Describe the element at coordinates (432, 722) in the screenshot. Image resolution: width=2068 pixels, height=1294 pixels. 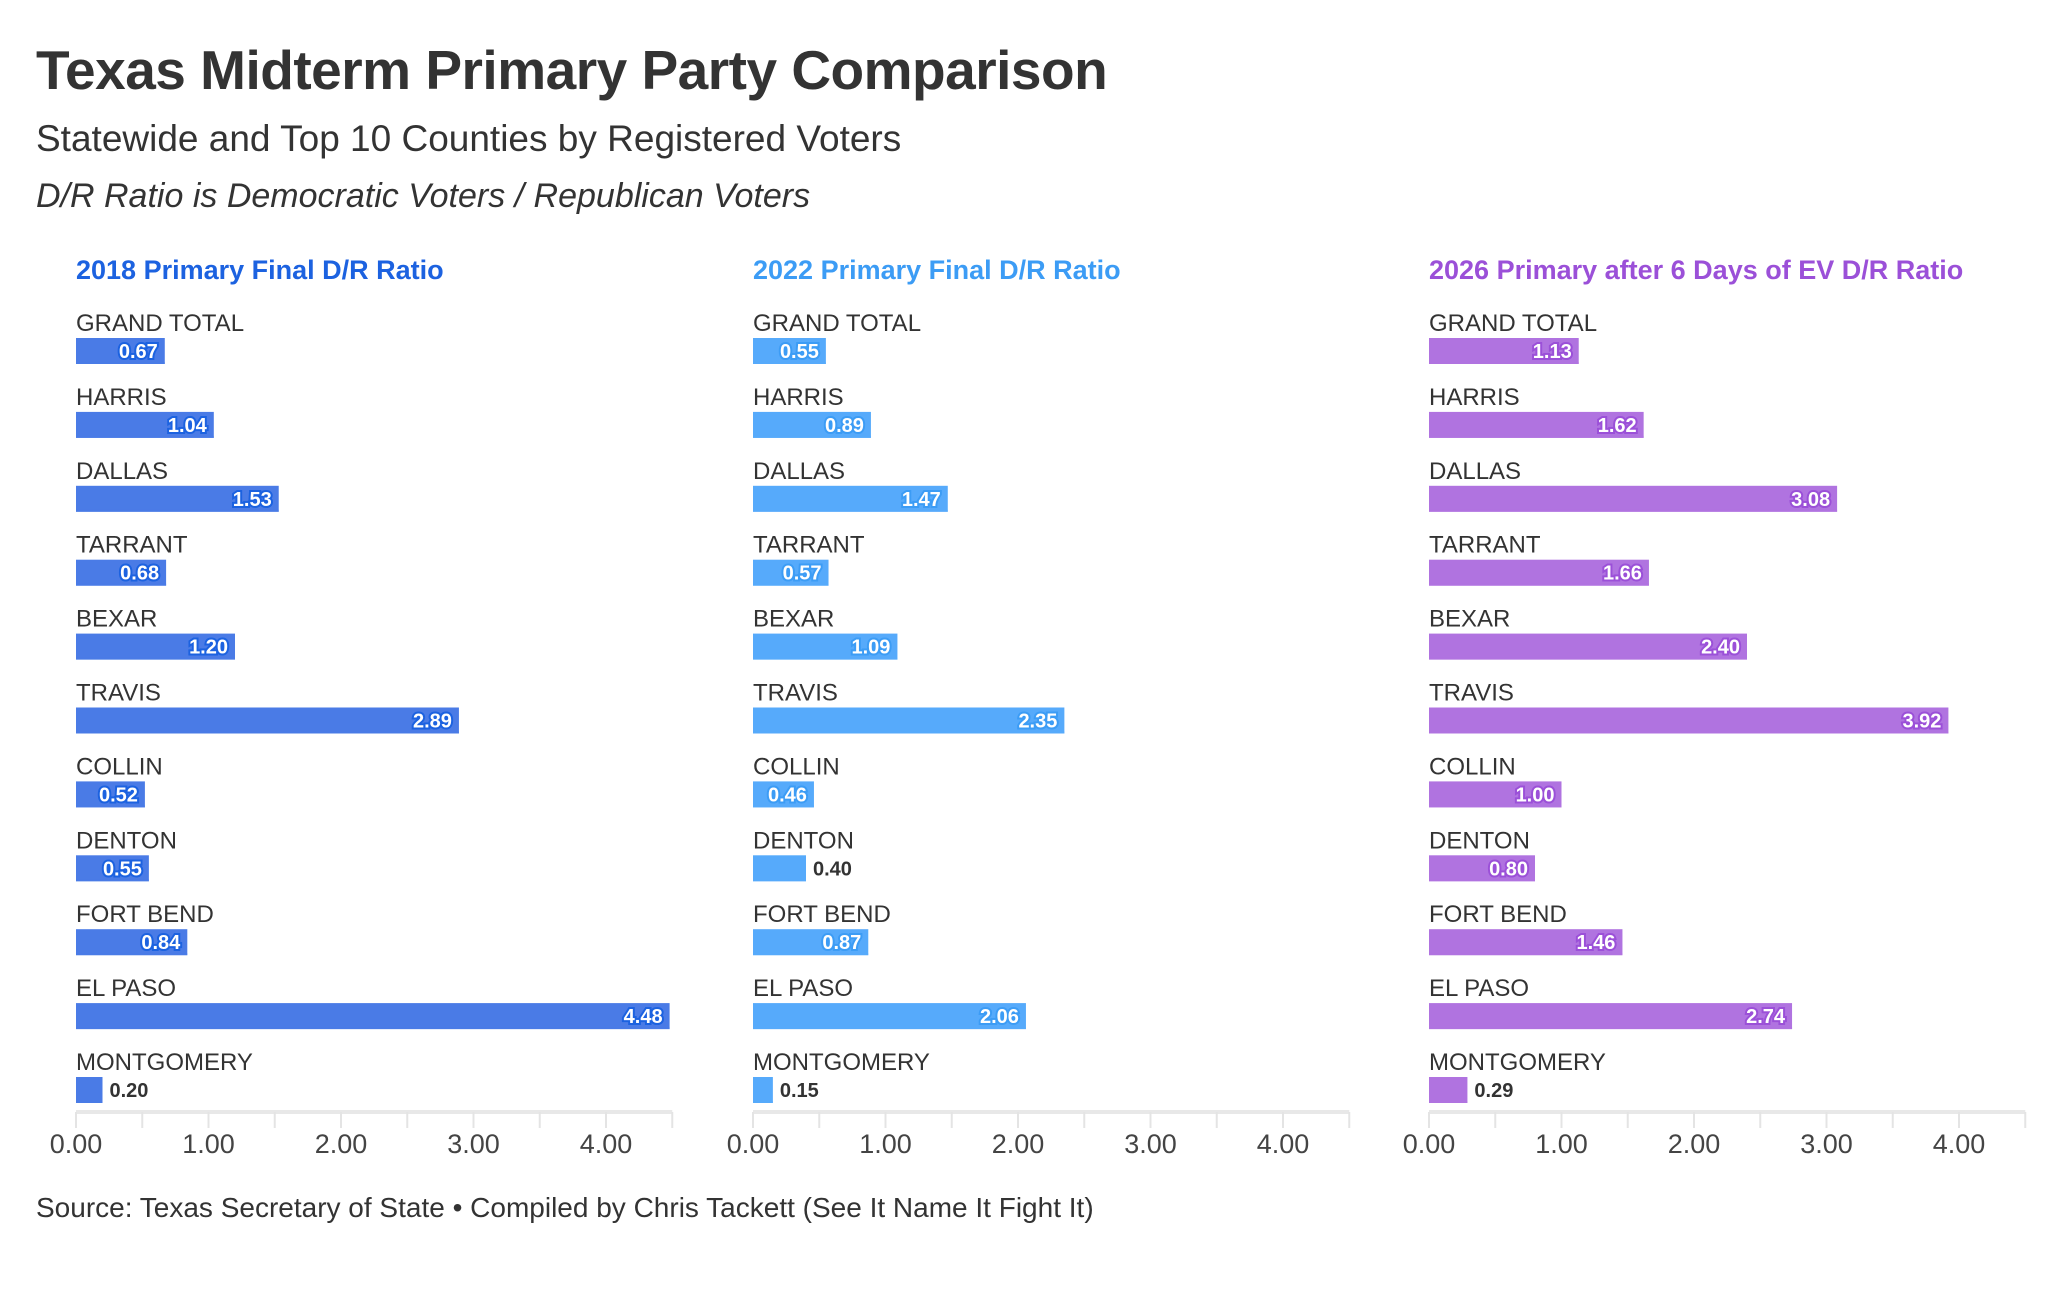
I see `value-label: 2.89` at that location.